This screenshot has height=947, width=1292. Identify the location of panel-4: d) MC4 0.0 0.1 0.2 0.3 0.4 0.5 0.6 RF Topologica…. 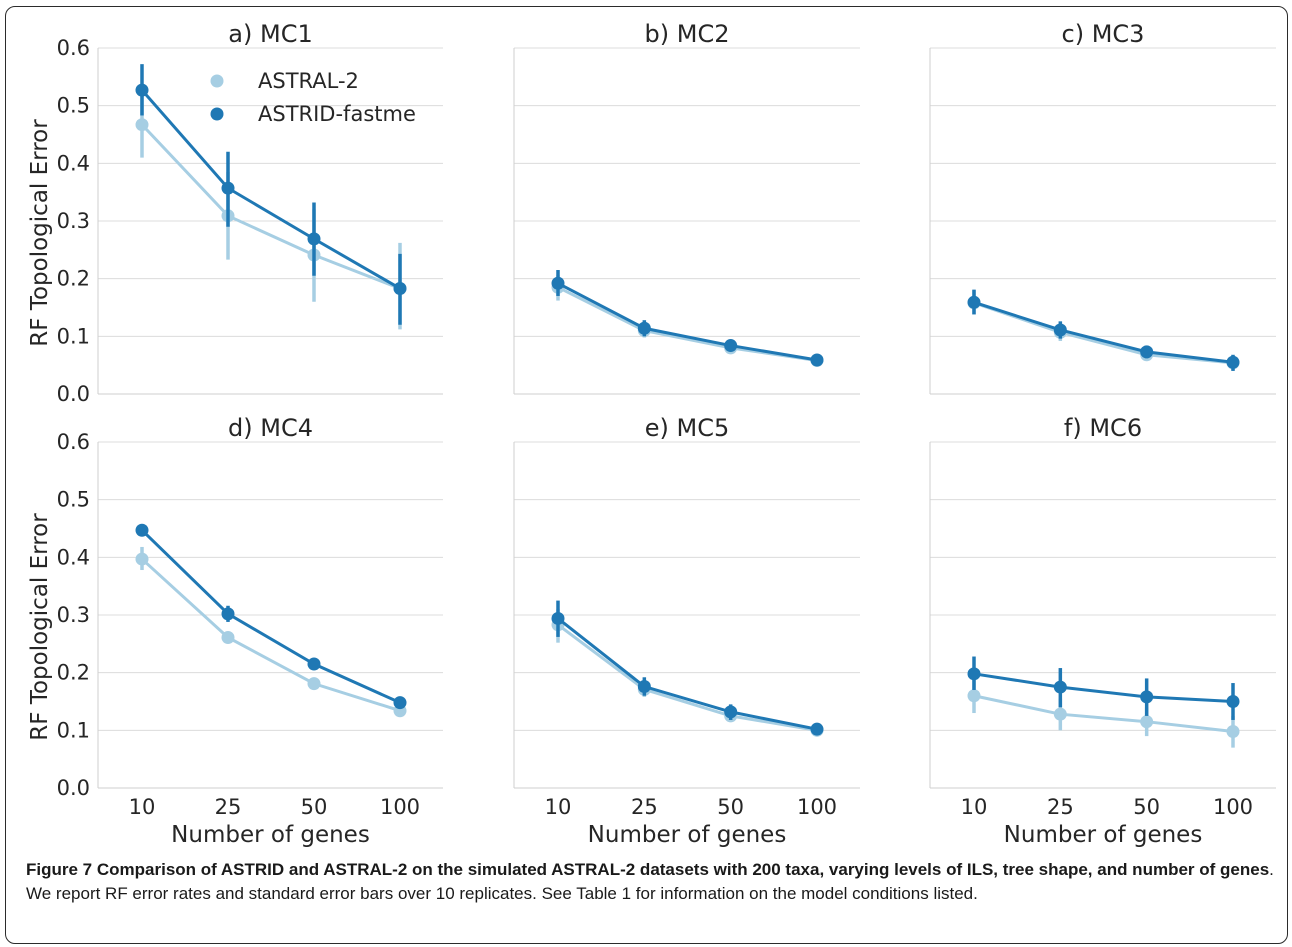
(235, 631).